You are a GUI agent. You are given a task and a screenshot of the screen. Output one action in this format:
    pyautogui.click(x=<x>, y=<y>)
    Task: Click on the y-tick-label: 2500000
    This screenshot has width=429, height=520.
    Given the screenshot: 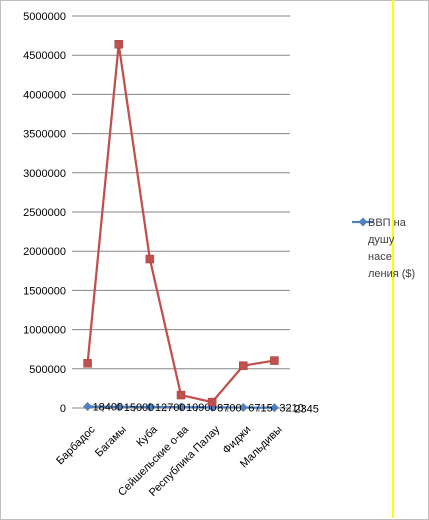 What is the action you would take?
    pyautogui.click(x=44, y=213)
    